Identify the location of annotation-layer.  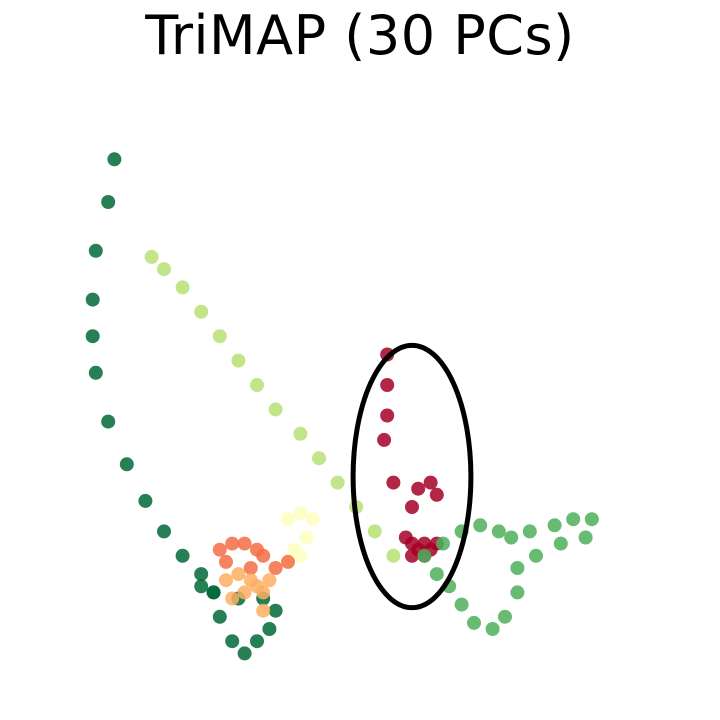
(412, 476).